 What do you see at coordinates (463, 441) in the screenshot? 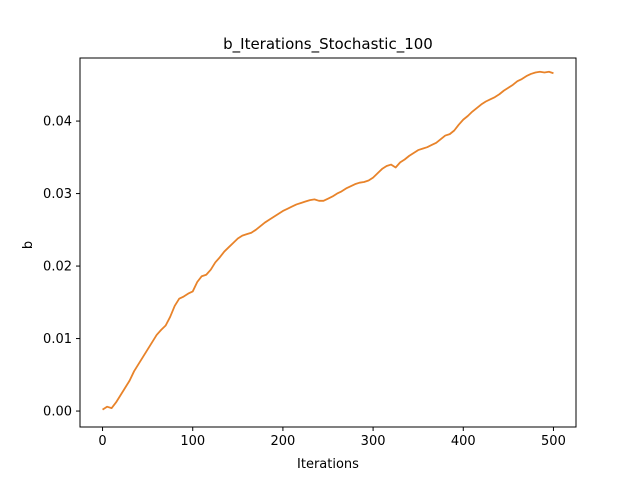
I see `x-tick-label: 400` at bounding box center [463, 441].